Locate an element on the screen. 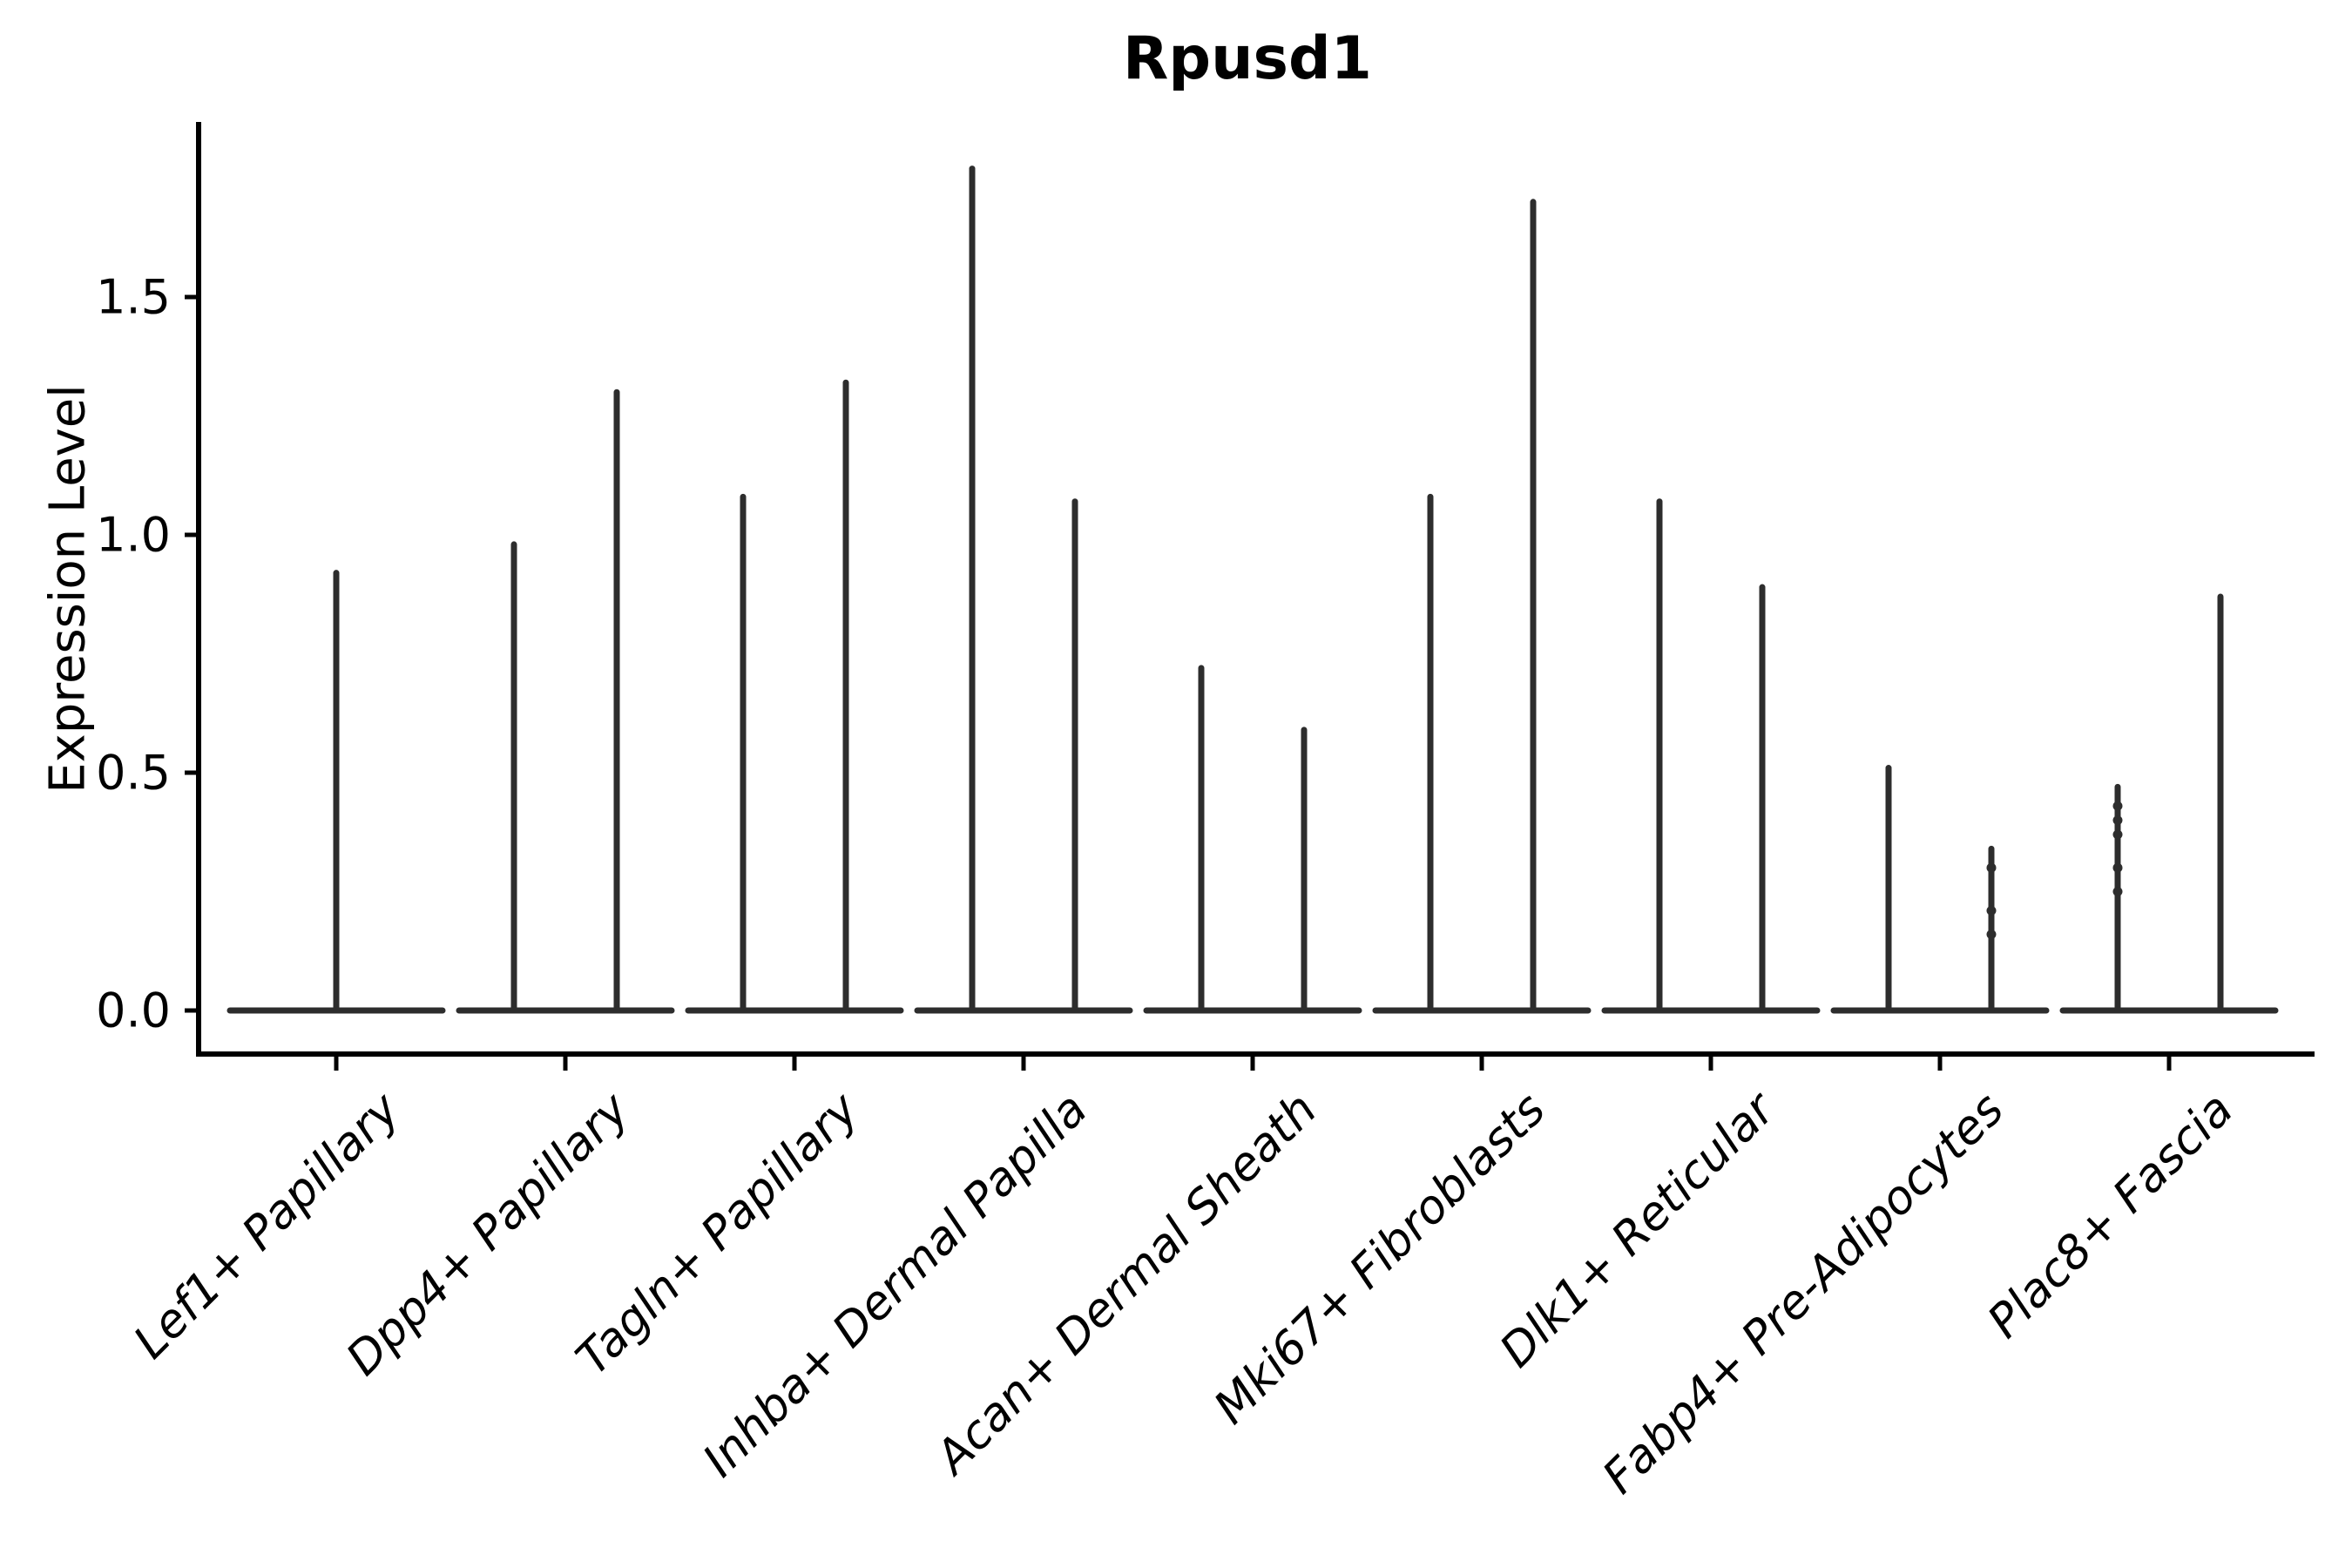 Image resolution: width=2352 pixels, height=1568 pixels. y-tick-label: 1.5 is located at coordinates (134, 297).